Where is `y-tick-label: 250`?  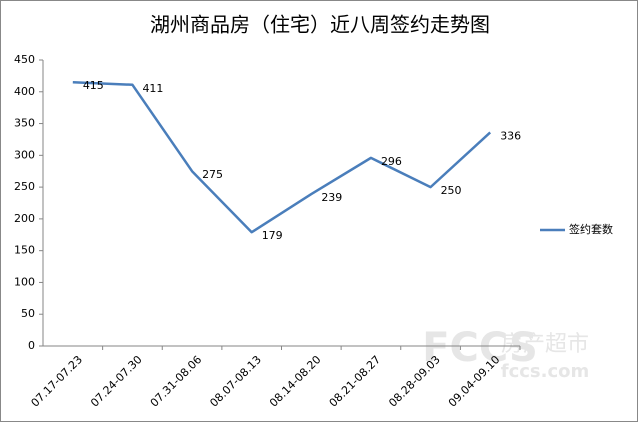
y-tick-label: 250 is located at coordinates (24, 186).